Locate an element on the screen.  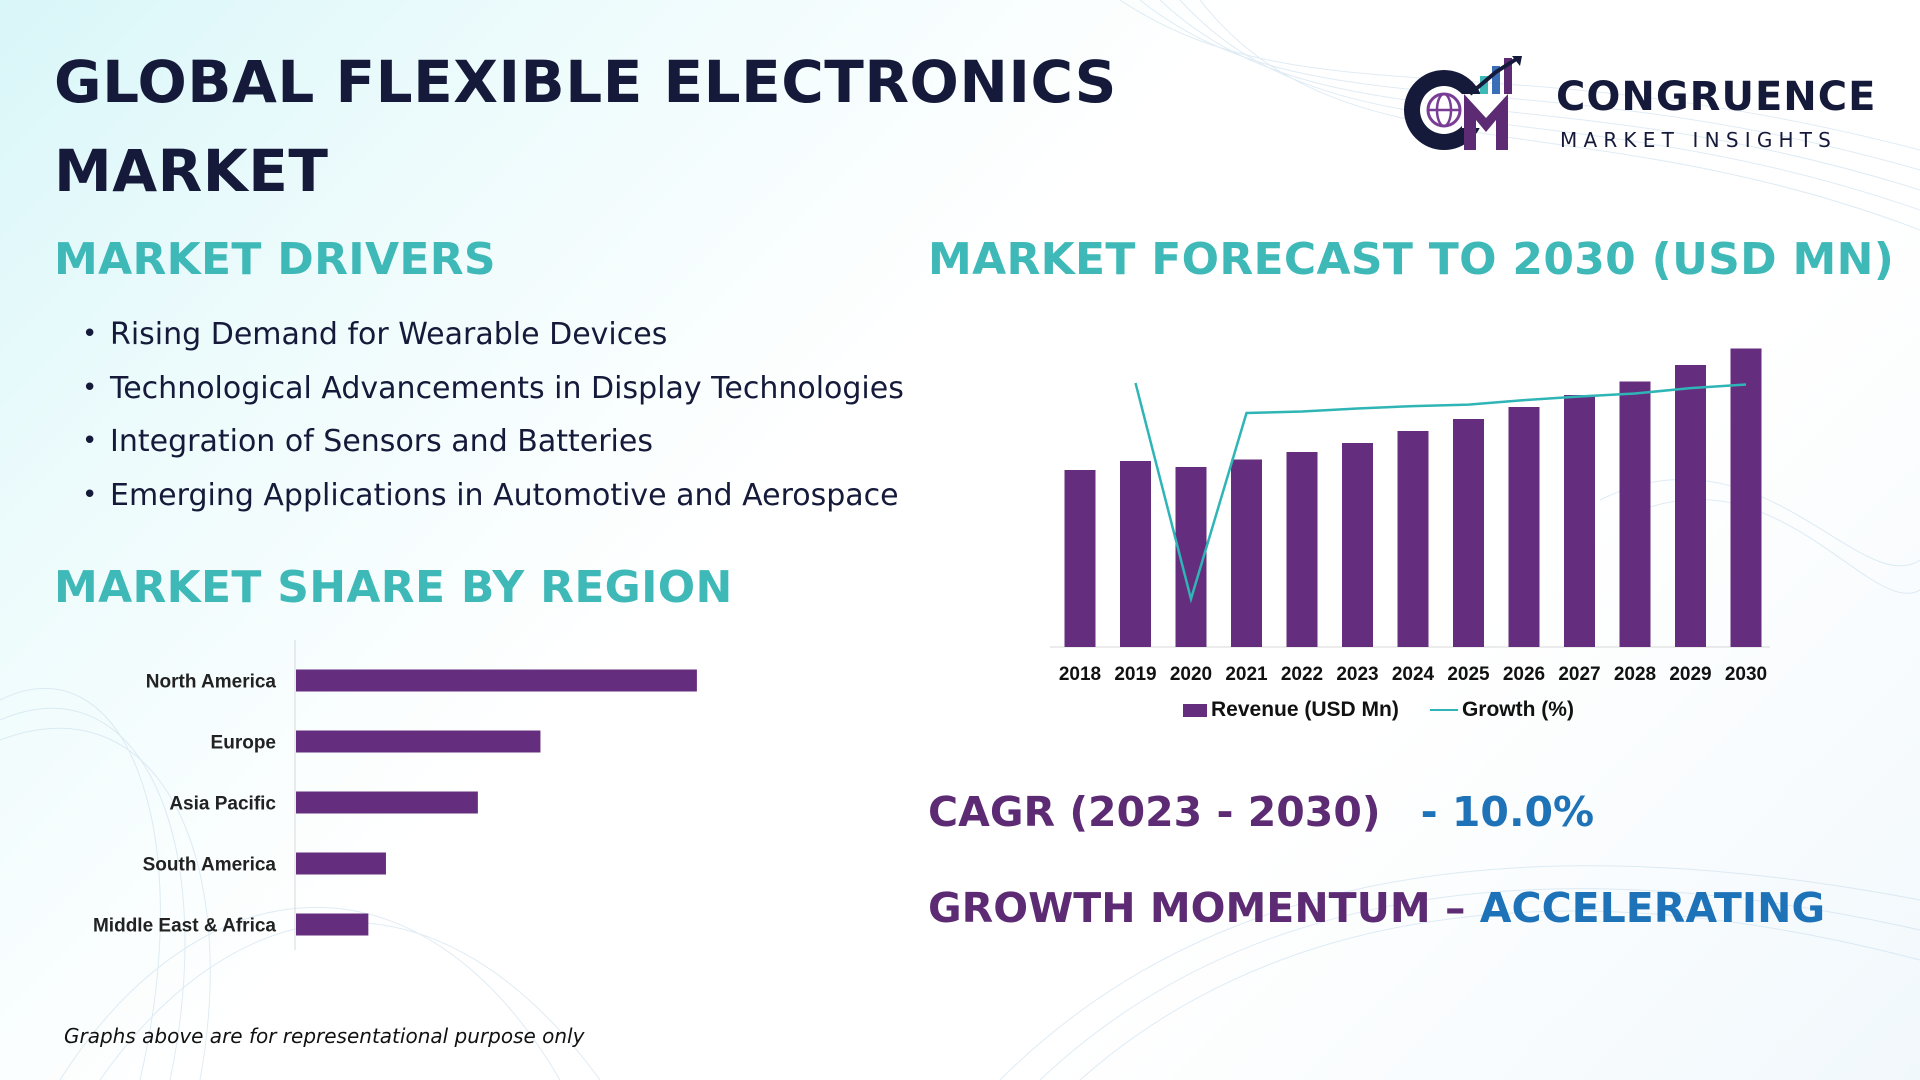
legend-item-growth: Growth (%) is located at coordinates (1501, 710).